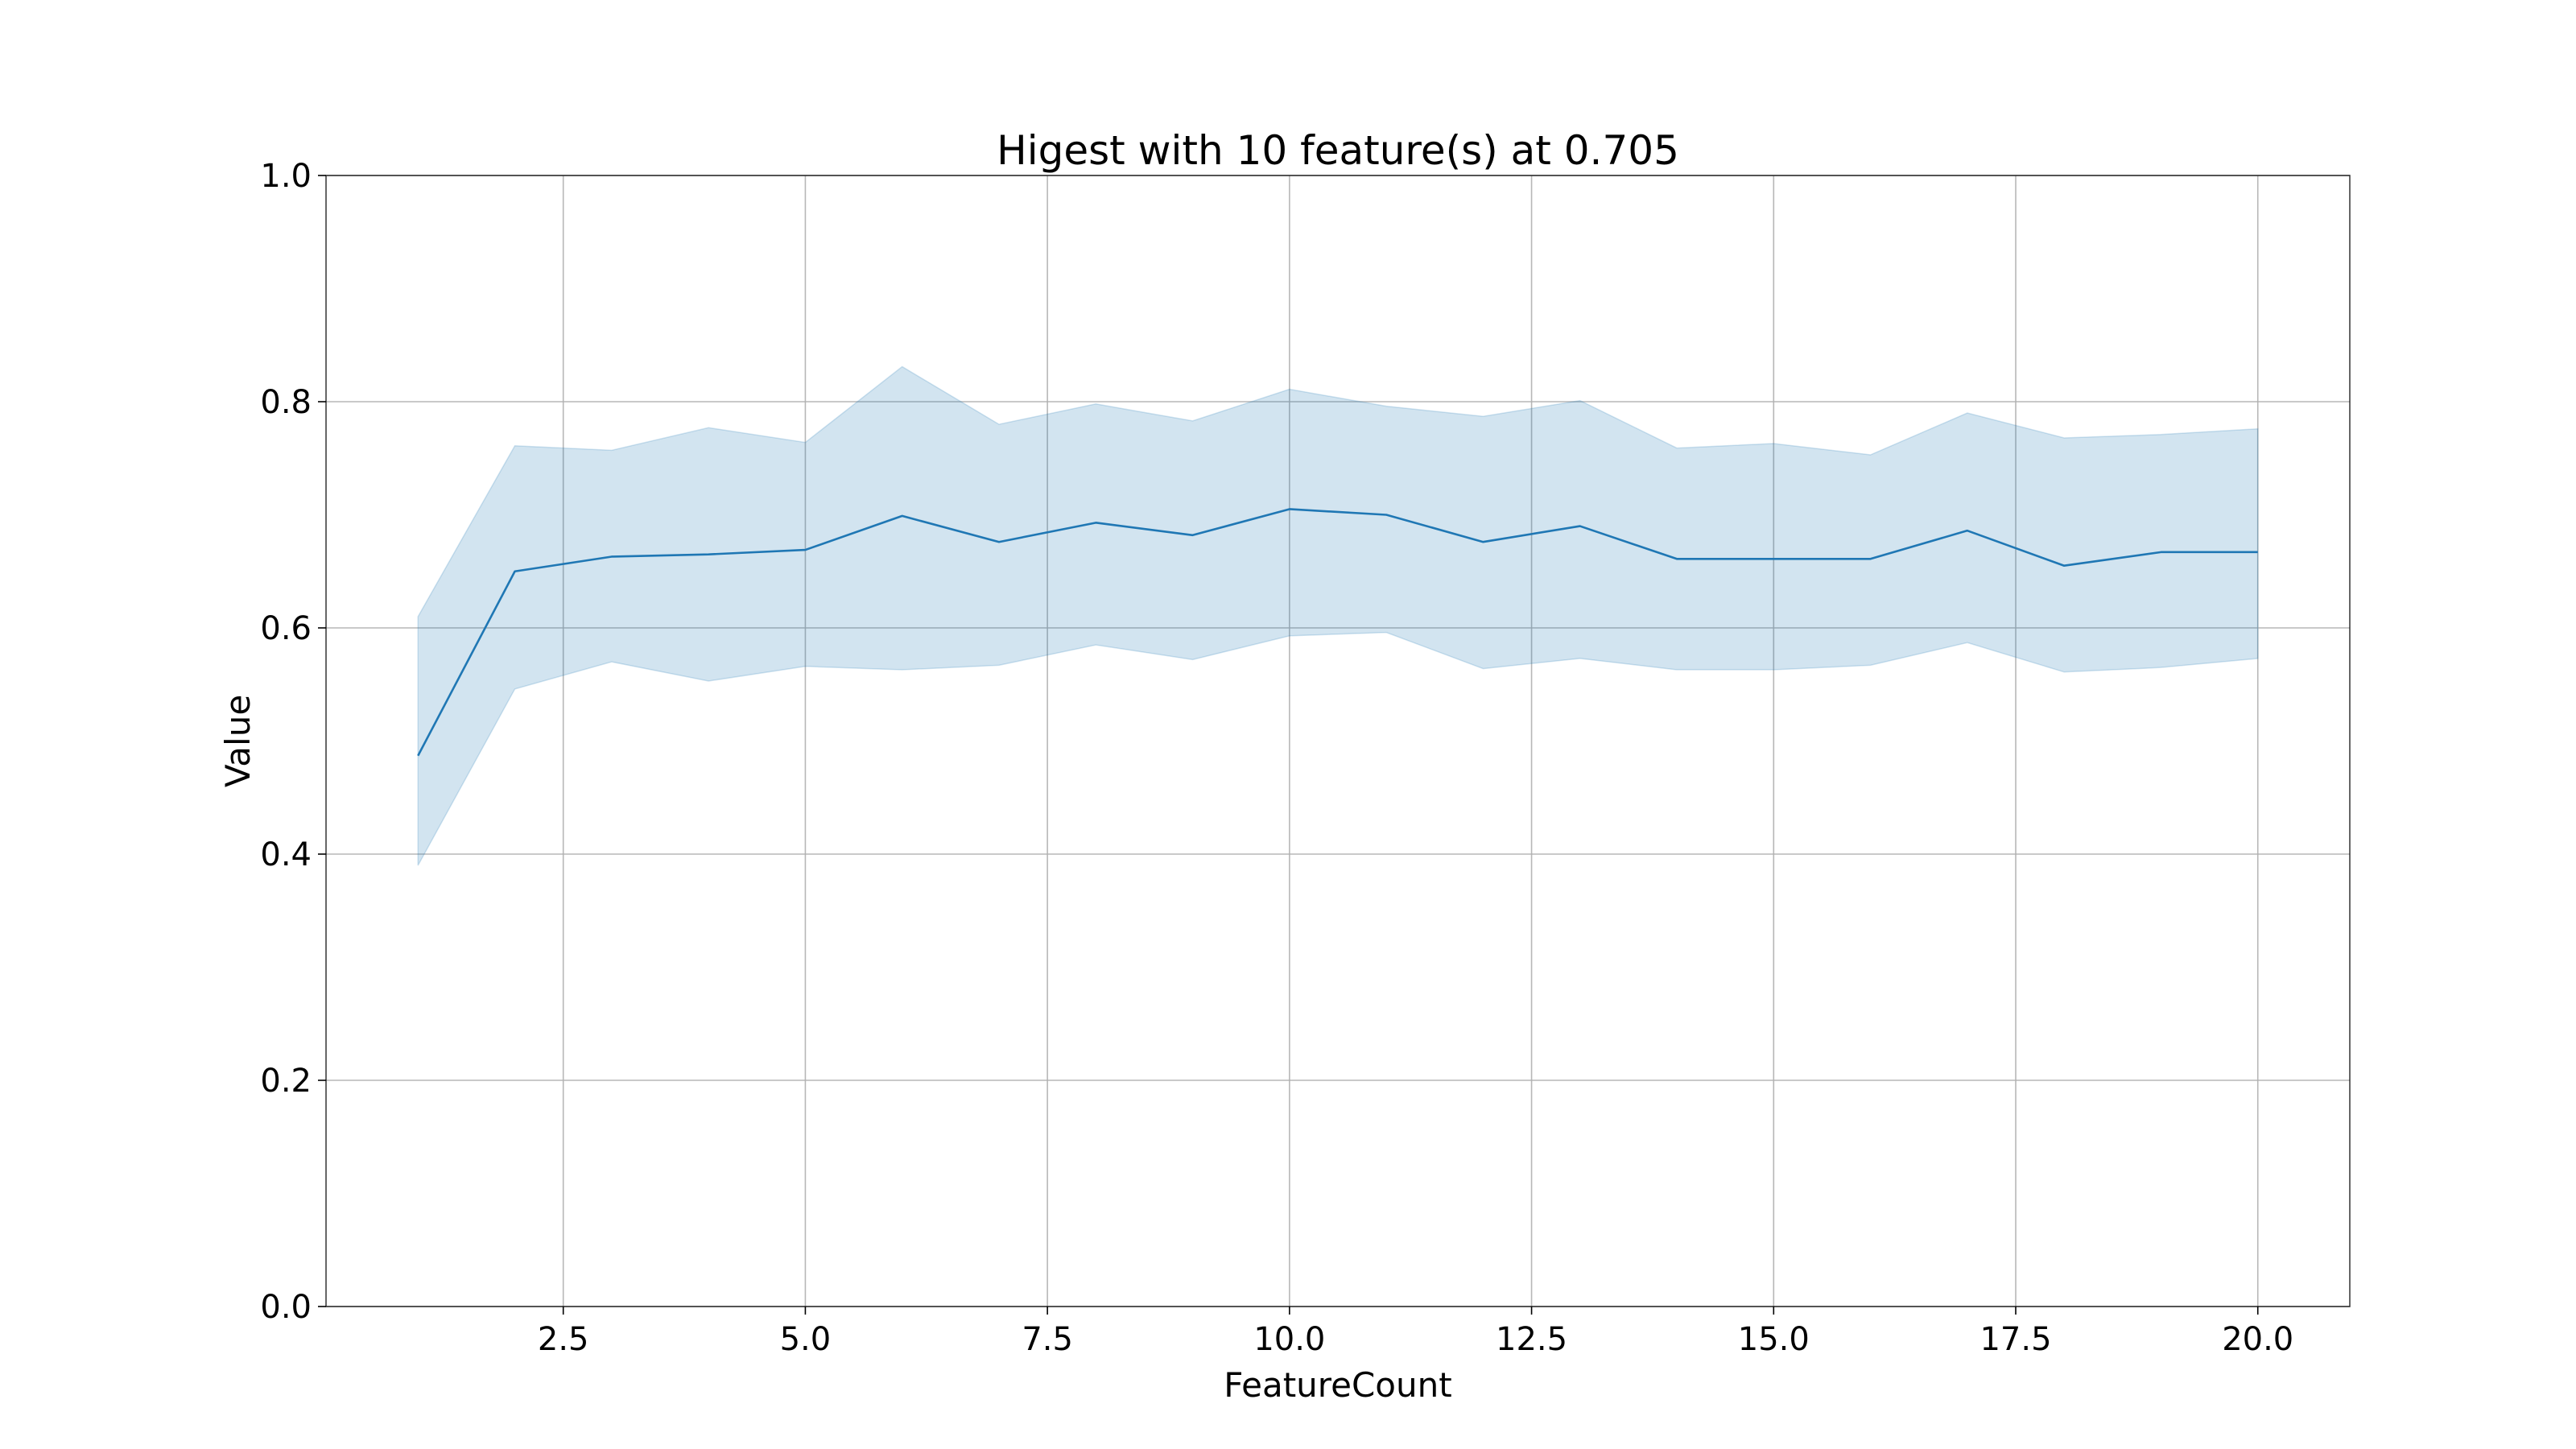 The width and height of the screenshot is (2576, 1449). Describe the element at coordinates (286, 1307) in the screenshot. I see `y-tick-label: 0.0` at that location.